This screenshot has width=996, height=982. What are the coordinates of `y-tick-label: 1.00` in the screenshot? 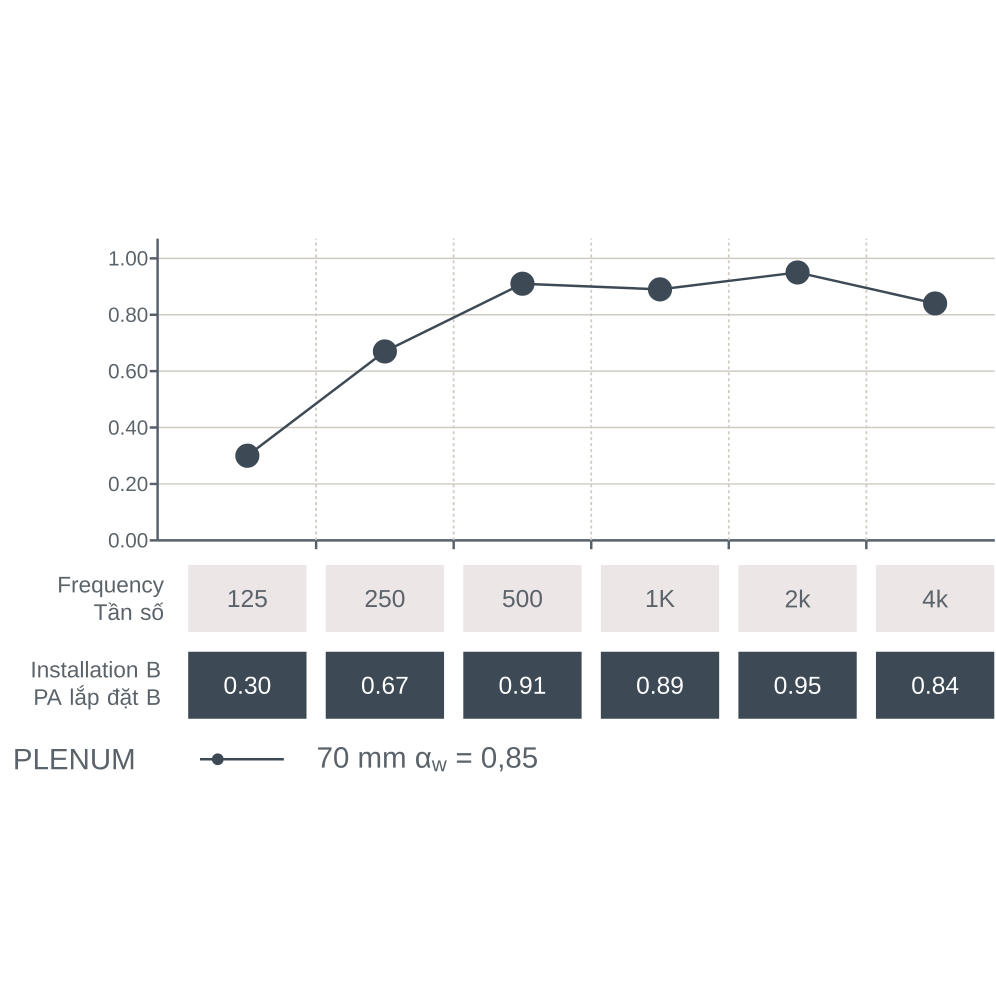 It's located at (129, 258).